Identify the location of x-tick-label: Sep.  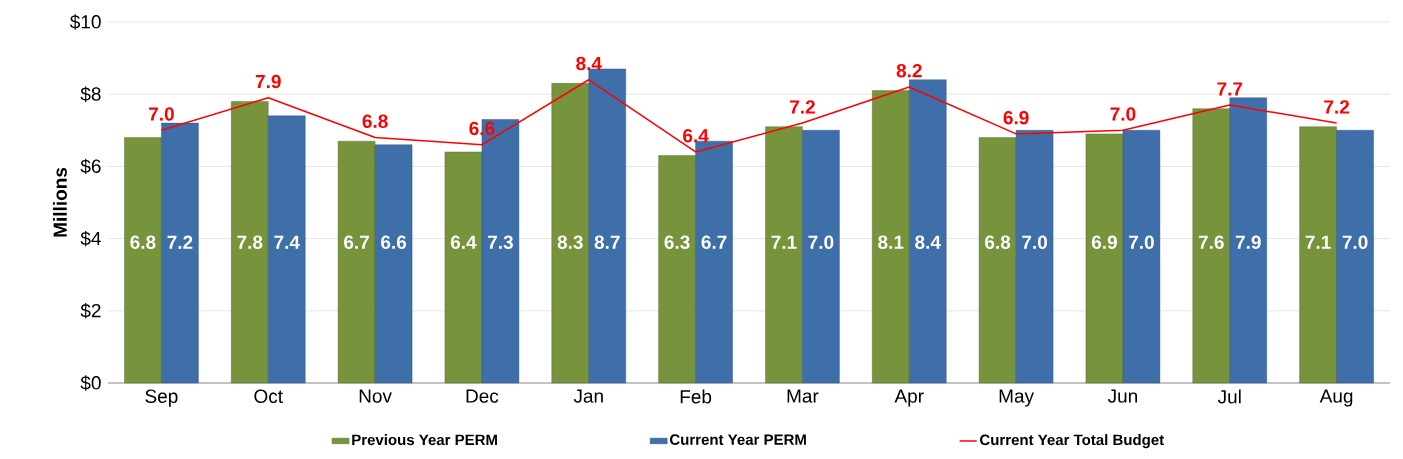
(161, 398).